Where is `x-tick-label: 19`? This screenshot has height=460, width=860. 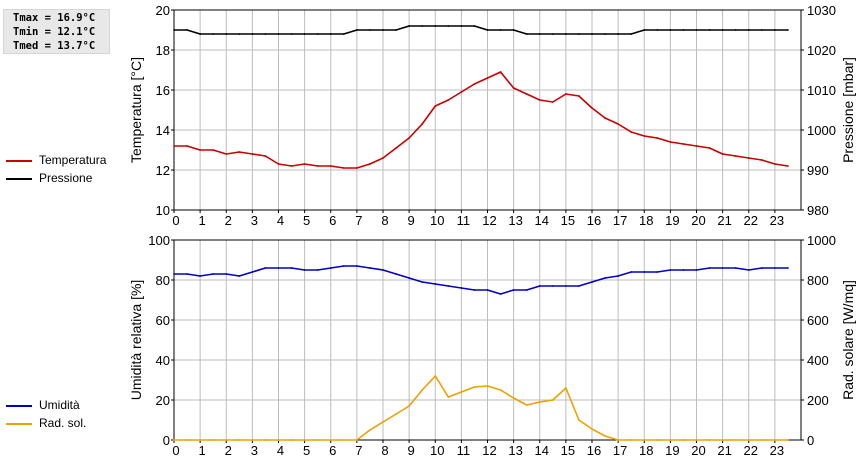
x-tick-label: 19 is located at coordinates (672, 450).